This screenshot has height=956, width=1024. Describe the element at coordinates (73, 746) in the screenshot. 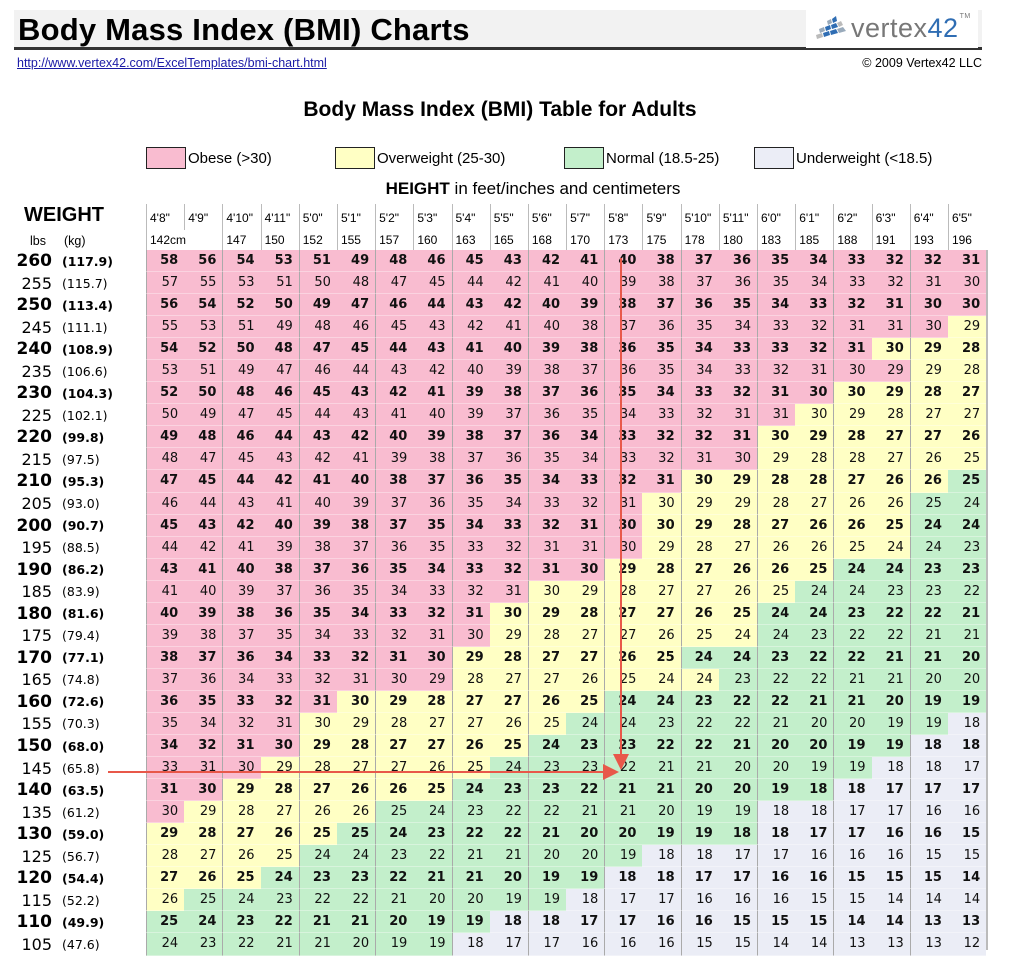

I see `weight-label: 150 (68.0)` at that location.